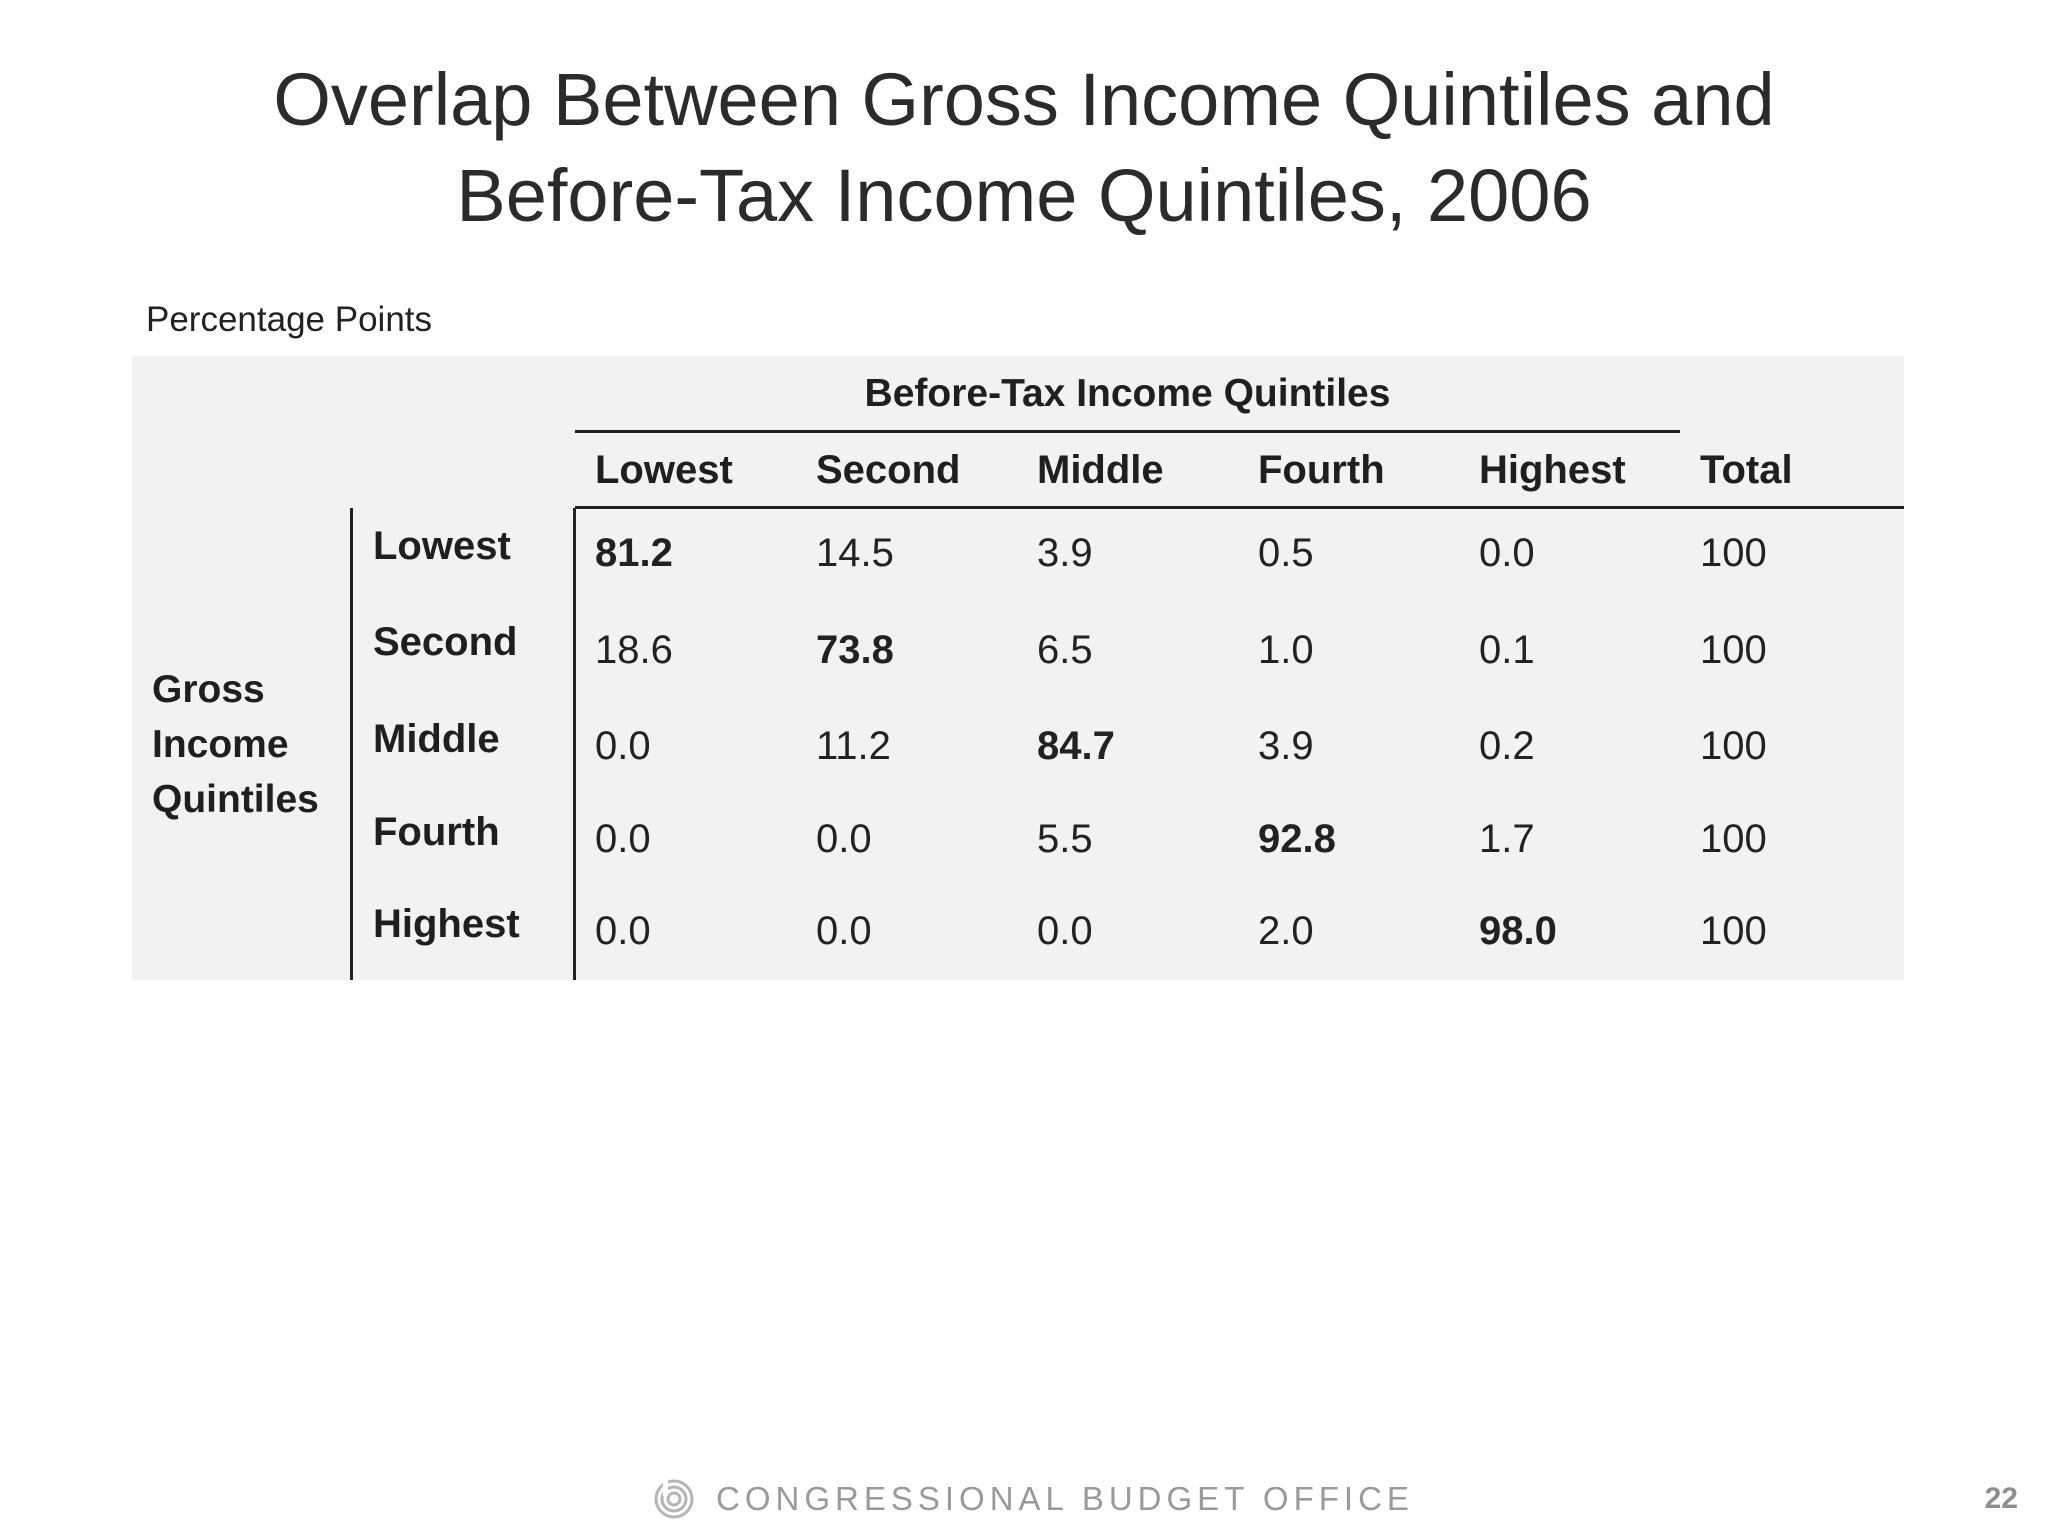  I want to click on table-cell: 98.0, so click(1518, 931).